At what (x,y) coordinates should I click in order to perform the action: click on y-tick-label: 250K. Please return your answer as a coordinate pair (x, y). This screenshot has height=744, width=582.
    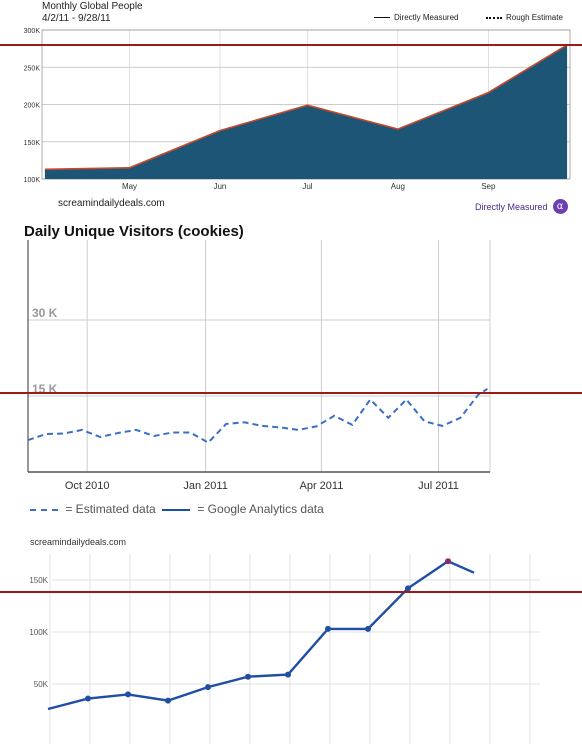
    Looking at the image, I should click on (32, 68).